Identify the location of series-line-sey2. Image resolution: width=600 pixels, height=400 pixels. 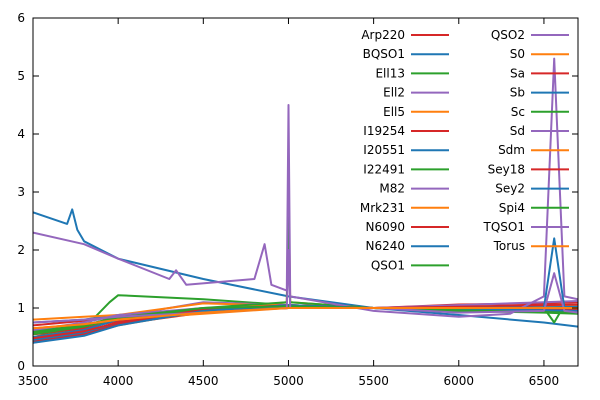
(305, 324).